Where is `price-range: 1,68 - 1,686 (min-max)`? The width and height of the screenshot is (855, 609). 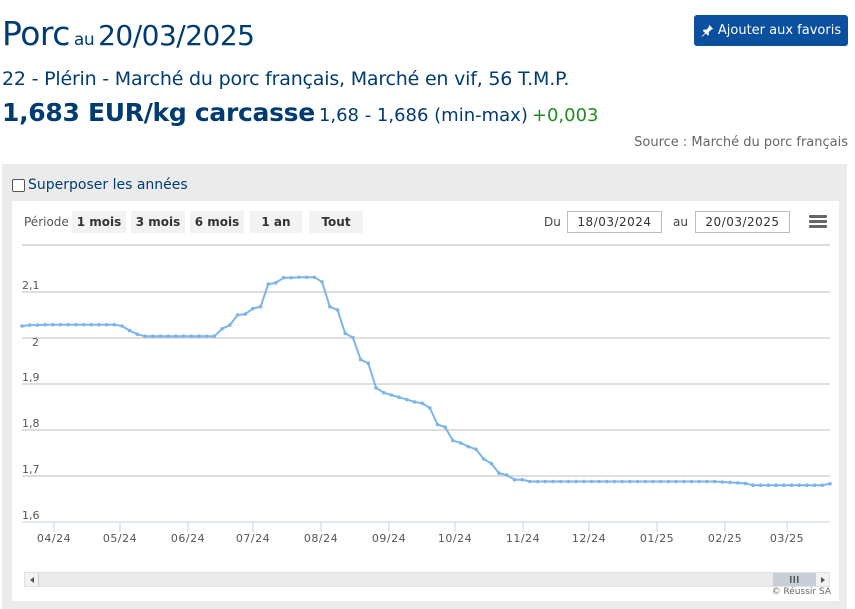
price-range: 1,68 - 1,686 (min-max) is located at coordinates (423, 115).